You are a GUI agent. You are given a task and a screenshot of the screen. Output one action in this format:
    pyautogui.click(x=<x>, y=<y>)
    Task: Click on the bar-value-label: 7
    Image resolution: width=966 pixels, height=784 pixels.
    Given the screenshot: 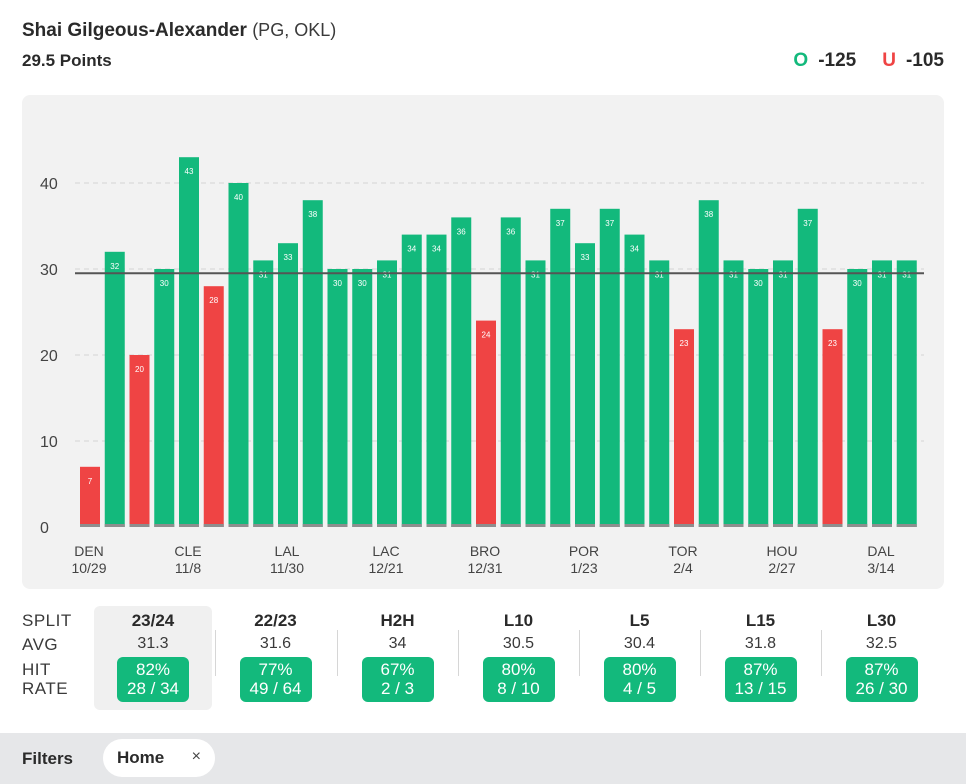 What is the action you would take?
    pyautogui.click(x=90, y=481)
    